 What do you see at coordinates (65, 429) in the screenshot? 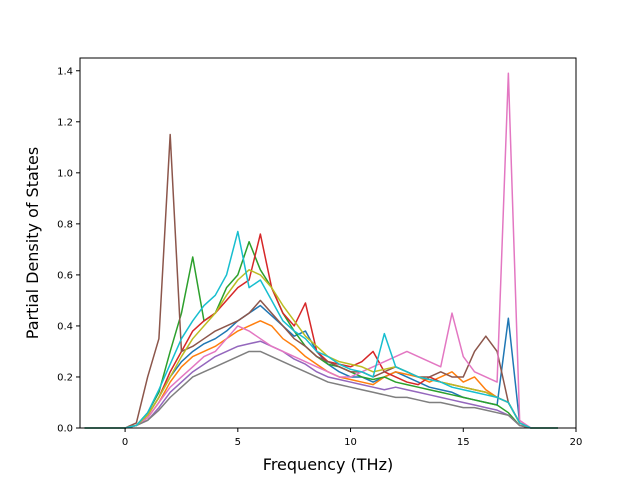
I see `y-tick-label: 0.0` at bounding box center [65, 429].